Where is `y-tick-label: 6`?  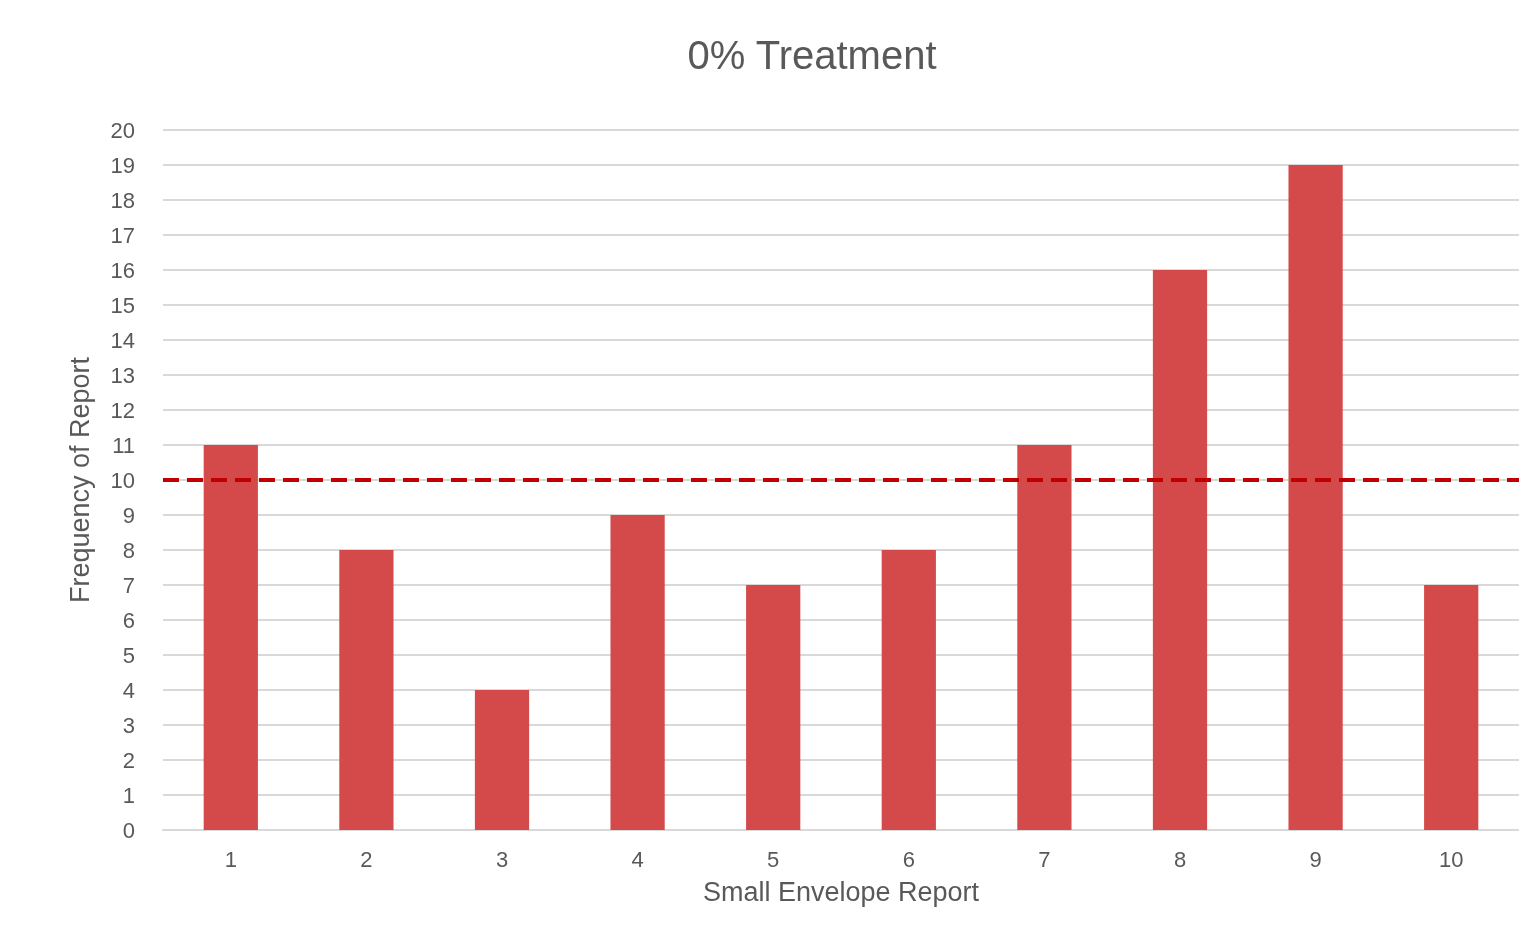 y-tick-label: 6 is located at coordinates (128, 620).